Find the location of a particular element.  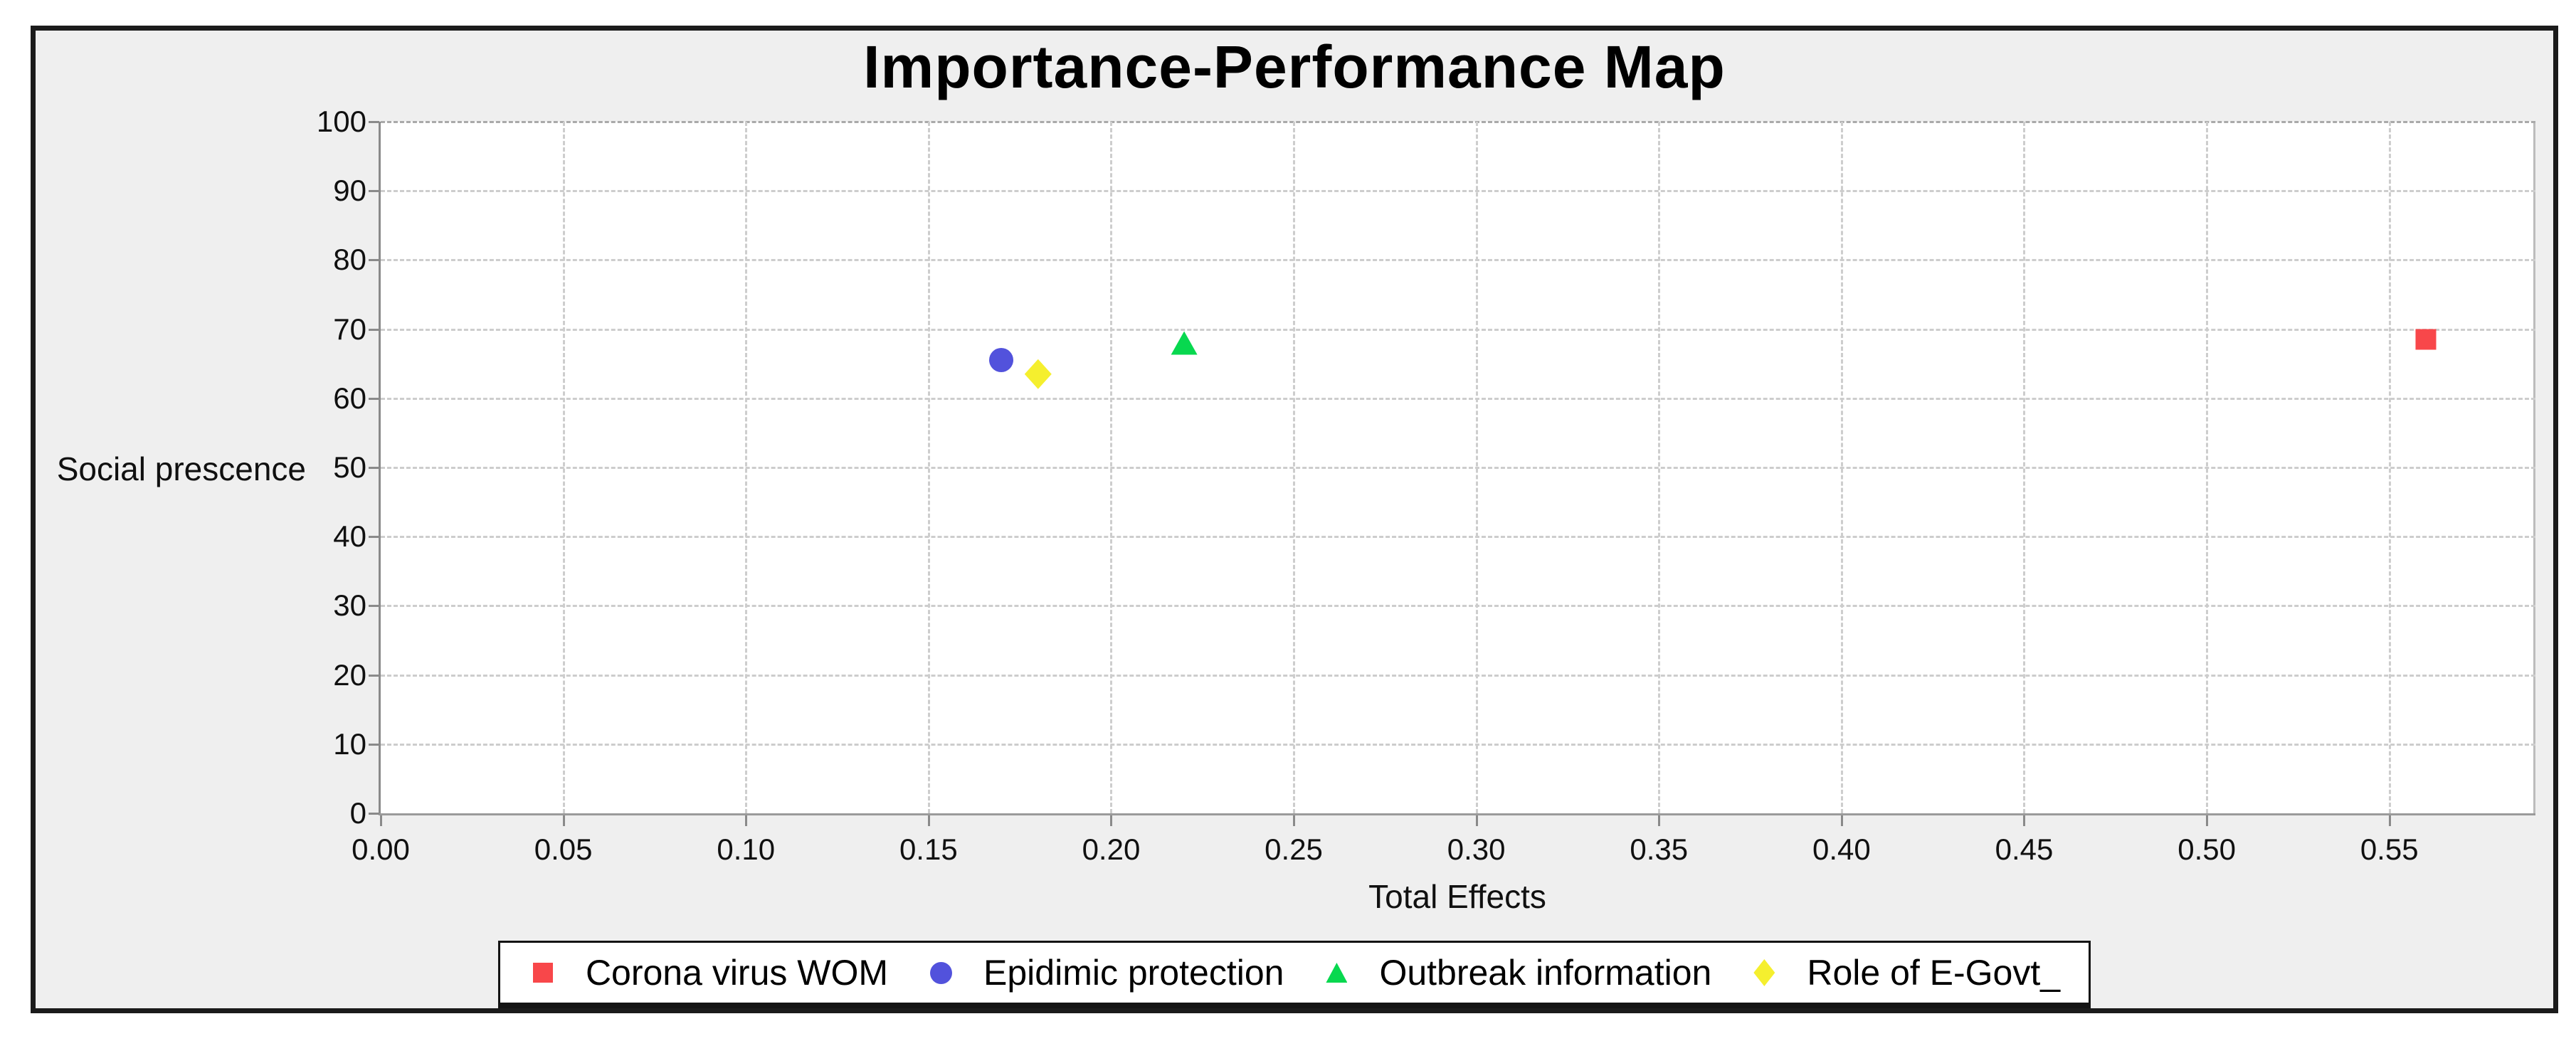

y-tick-label: 10 is located at coordinates (349, 743).